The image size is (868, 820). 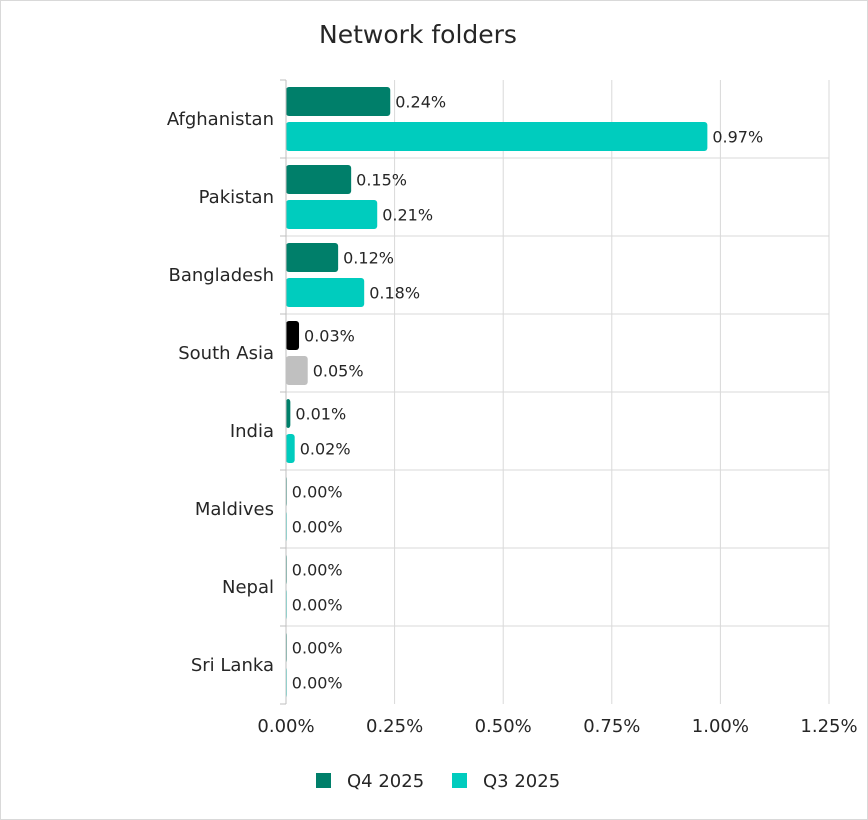 I want to click on data-label: 0.12%, so click(x=368, y=258).